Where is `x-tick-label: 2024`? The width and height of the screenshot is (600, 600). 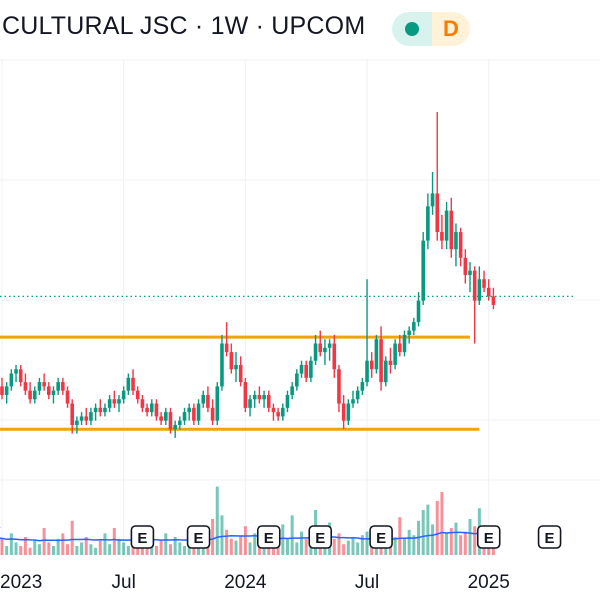
x-tick-label: 2024 is located at coordinates (245, 582).